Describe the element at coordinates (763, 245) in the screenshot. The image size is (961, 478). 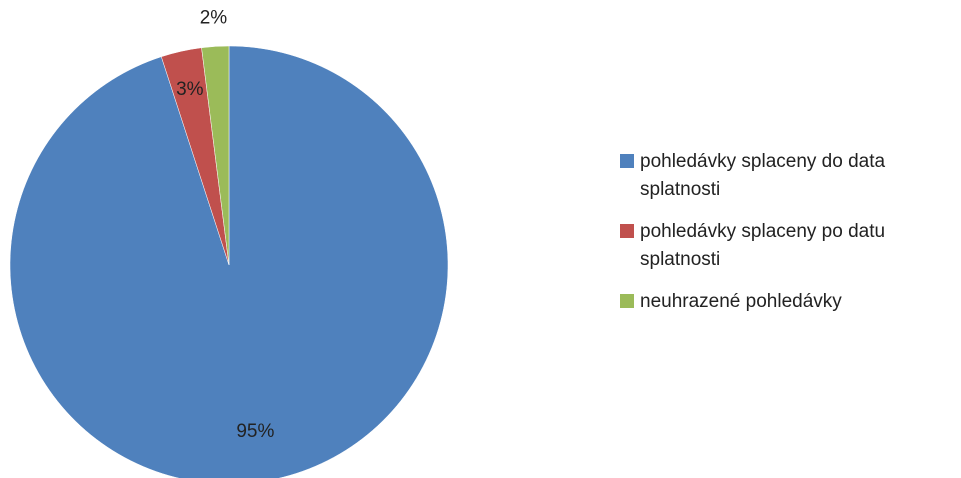
I see `legend-label-paid-late: pohledávky splaceny po datu splatnosti` at that location.